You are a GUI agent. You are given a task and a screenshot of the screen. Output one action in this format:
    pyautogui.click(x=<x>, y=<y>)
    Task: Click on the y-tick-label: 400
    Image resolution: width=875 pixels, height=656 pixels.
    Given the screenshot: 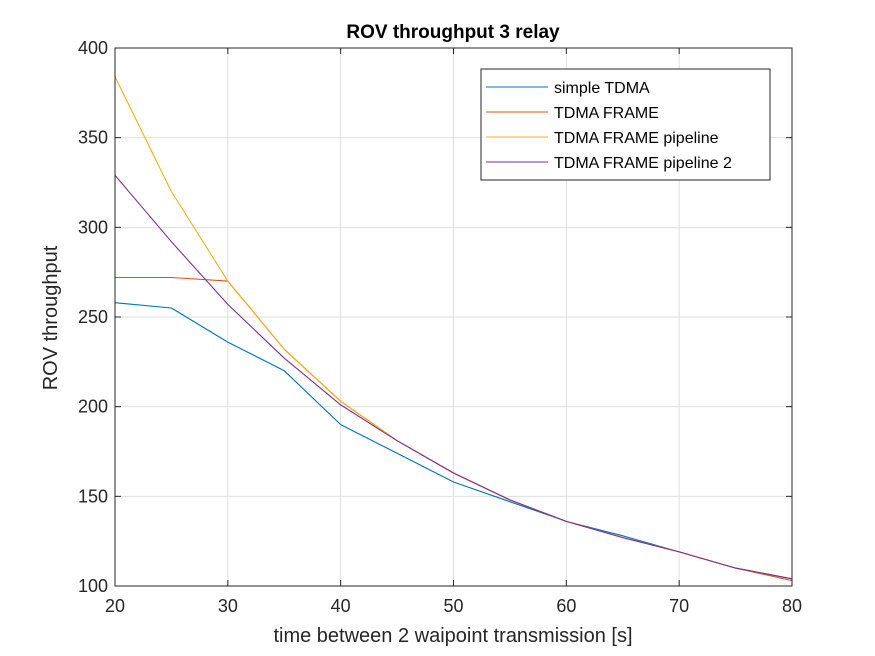 What is the action you would take?
    pyautogui.click(x=93, y=48)
    